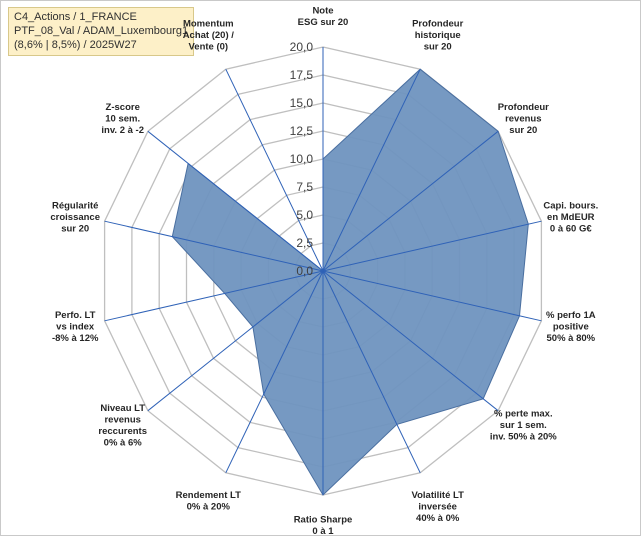 Image resolution: width=641 pixels, height=536 pixels. I want to click on tick-label: 0,0, so click(304, 271).